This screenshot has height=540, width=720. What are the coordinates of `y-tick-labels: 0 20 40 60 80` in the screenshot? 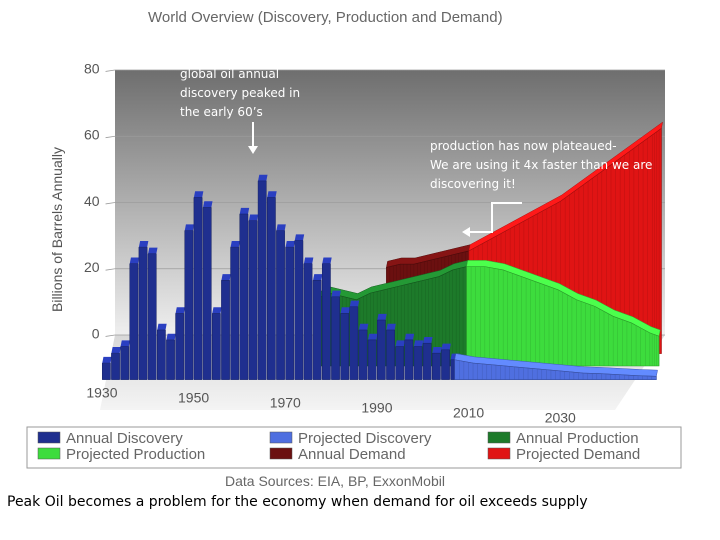 It's located at (92, 200).